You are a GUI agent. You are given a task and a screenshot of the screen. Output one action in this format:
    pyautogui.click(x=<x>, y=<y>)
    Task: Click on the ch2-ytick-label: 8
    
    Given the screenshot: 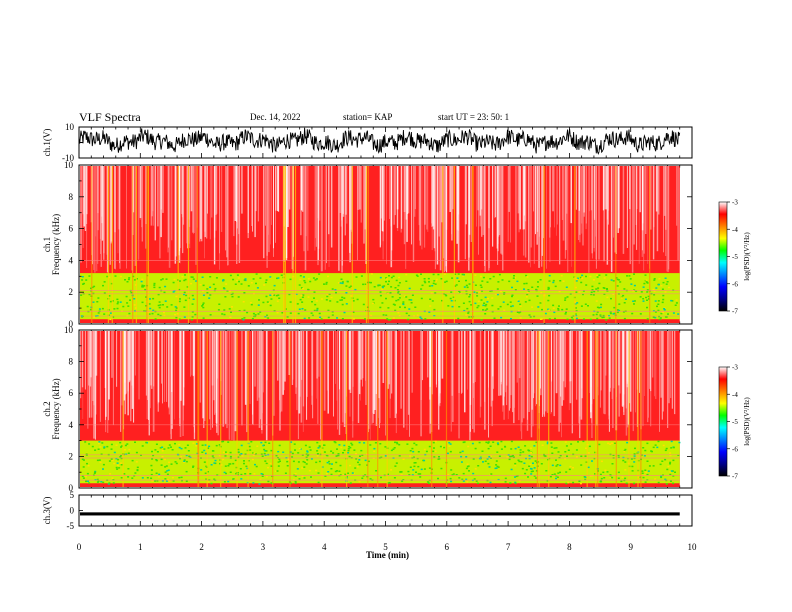 What is the action you would take?
    pyautogui.click(x=71, y=362)
    